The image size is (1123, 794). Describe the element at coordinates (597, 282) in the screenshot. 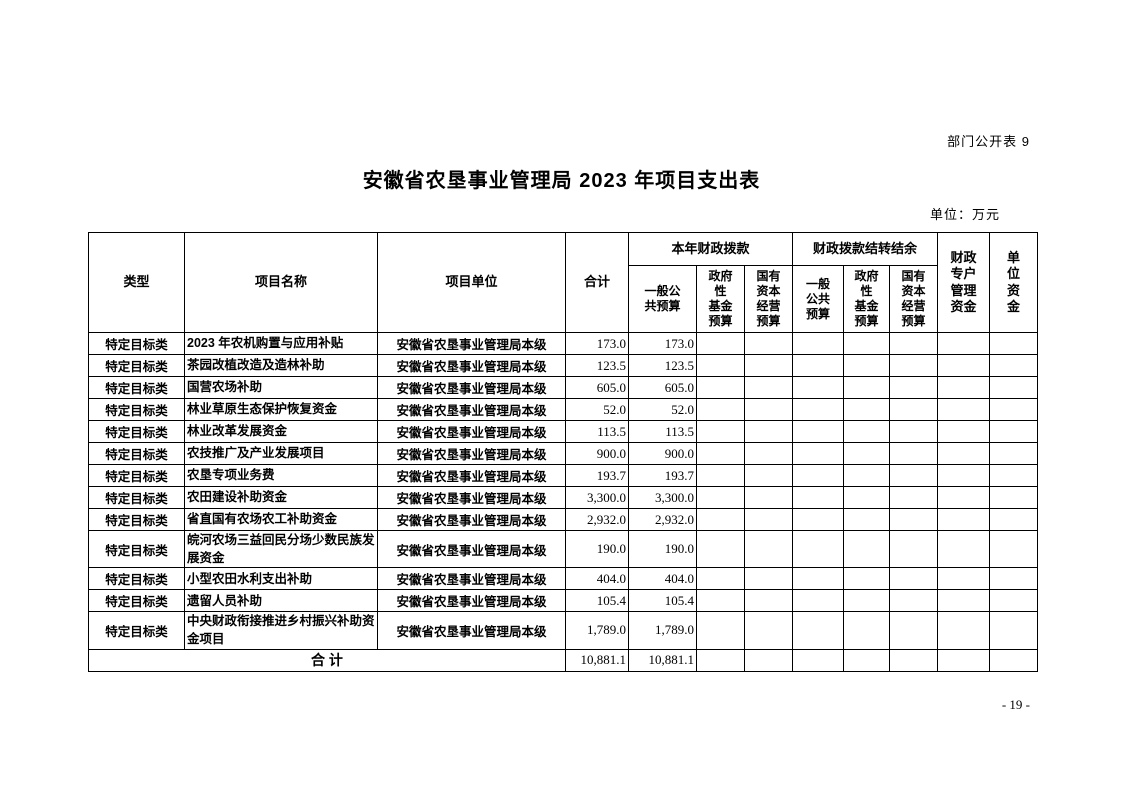

I see `col-header-total: 合计` at that location.